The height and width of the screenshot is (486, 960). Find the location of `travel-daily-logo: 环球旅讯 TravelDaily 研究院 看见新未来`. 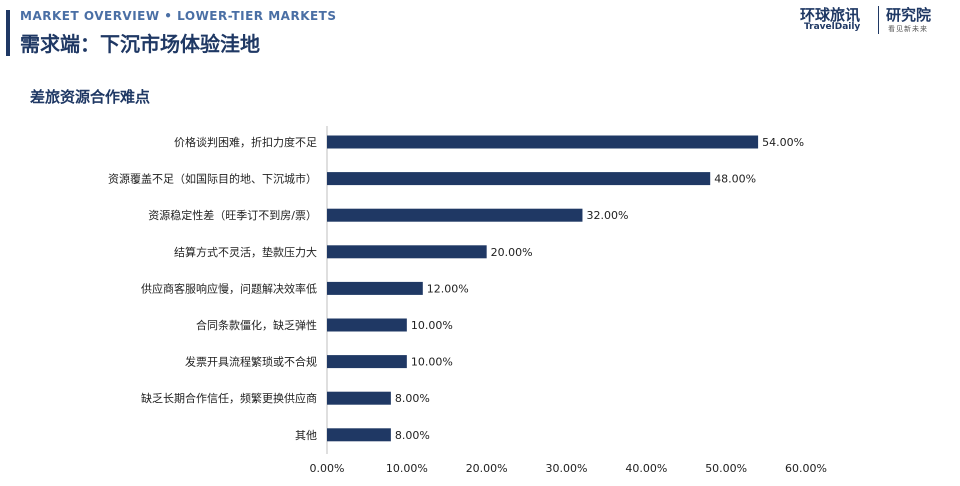

travel-daily-logo: 环球旅讯 TravelDaily 研究院 看见新未来 is located at coordinates (870, 21).